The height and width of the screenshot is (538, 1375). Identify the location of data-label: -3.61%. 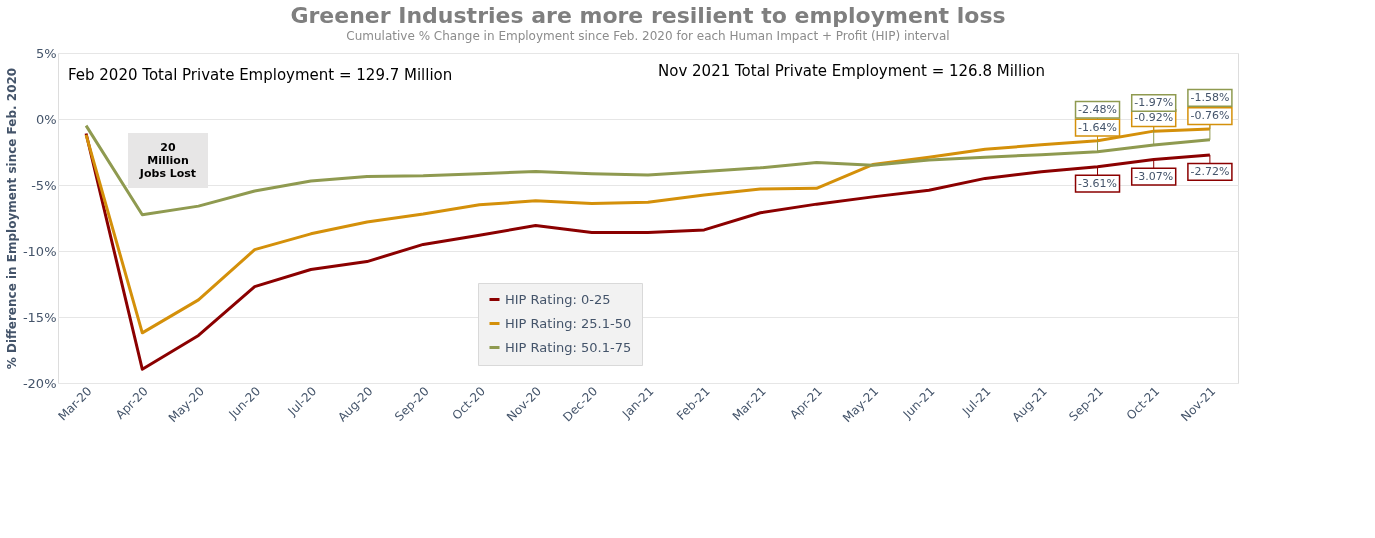
(1097, 183).